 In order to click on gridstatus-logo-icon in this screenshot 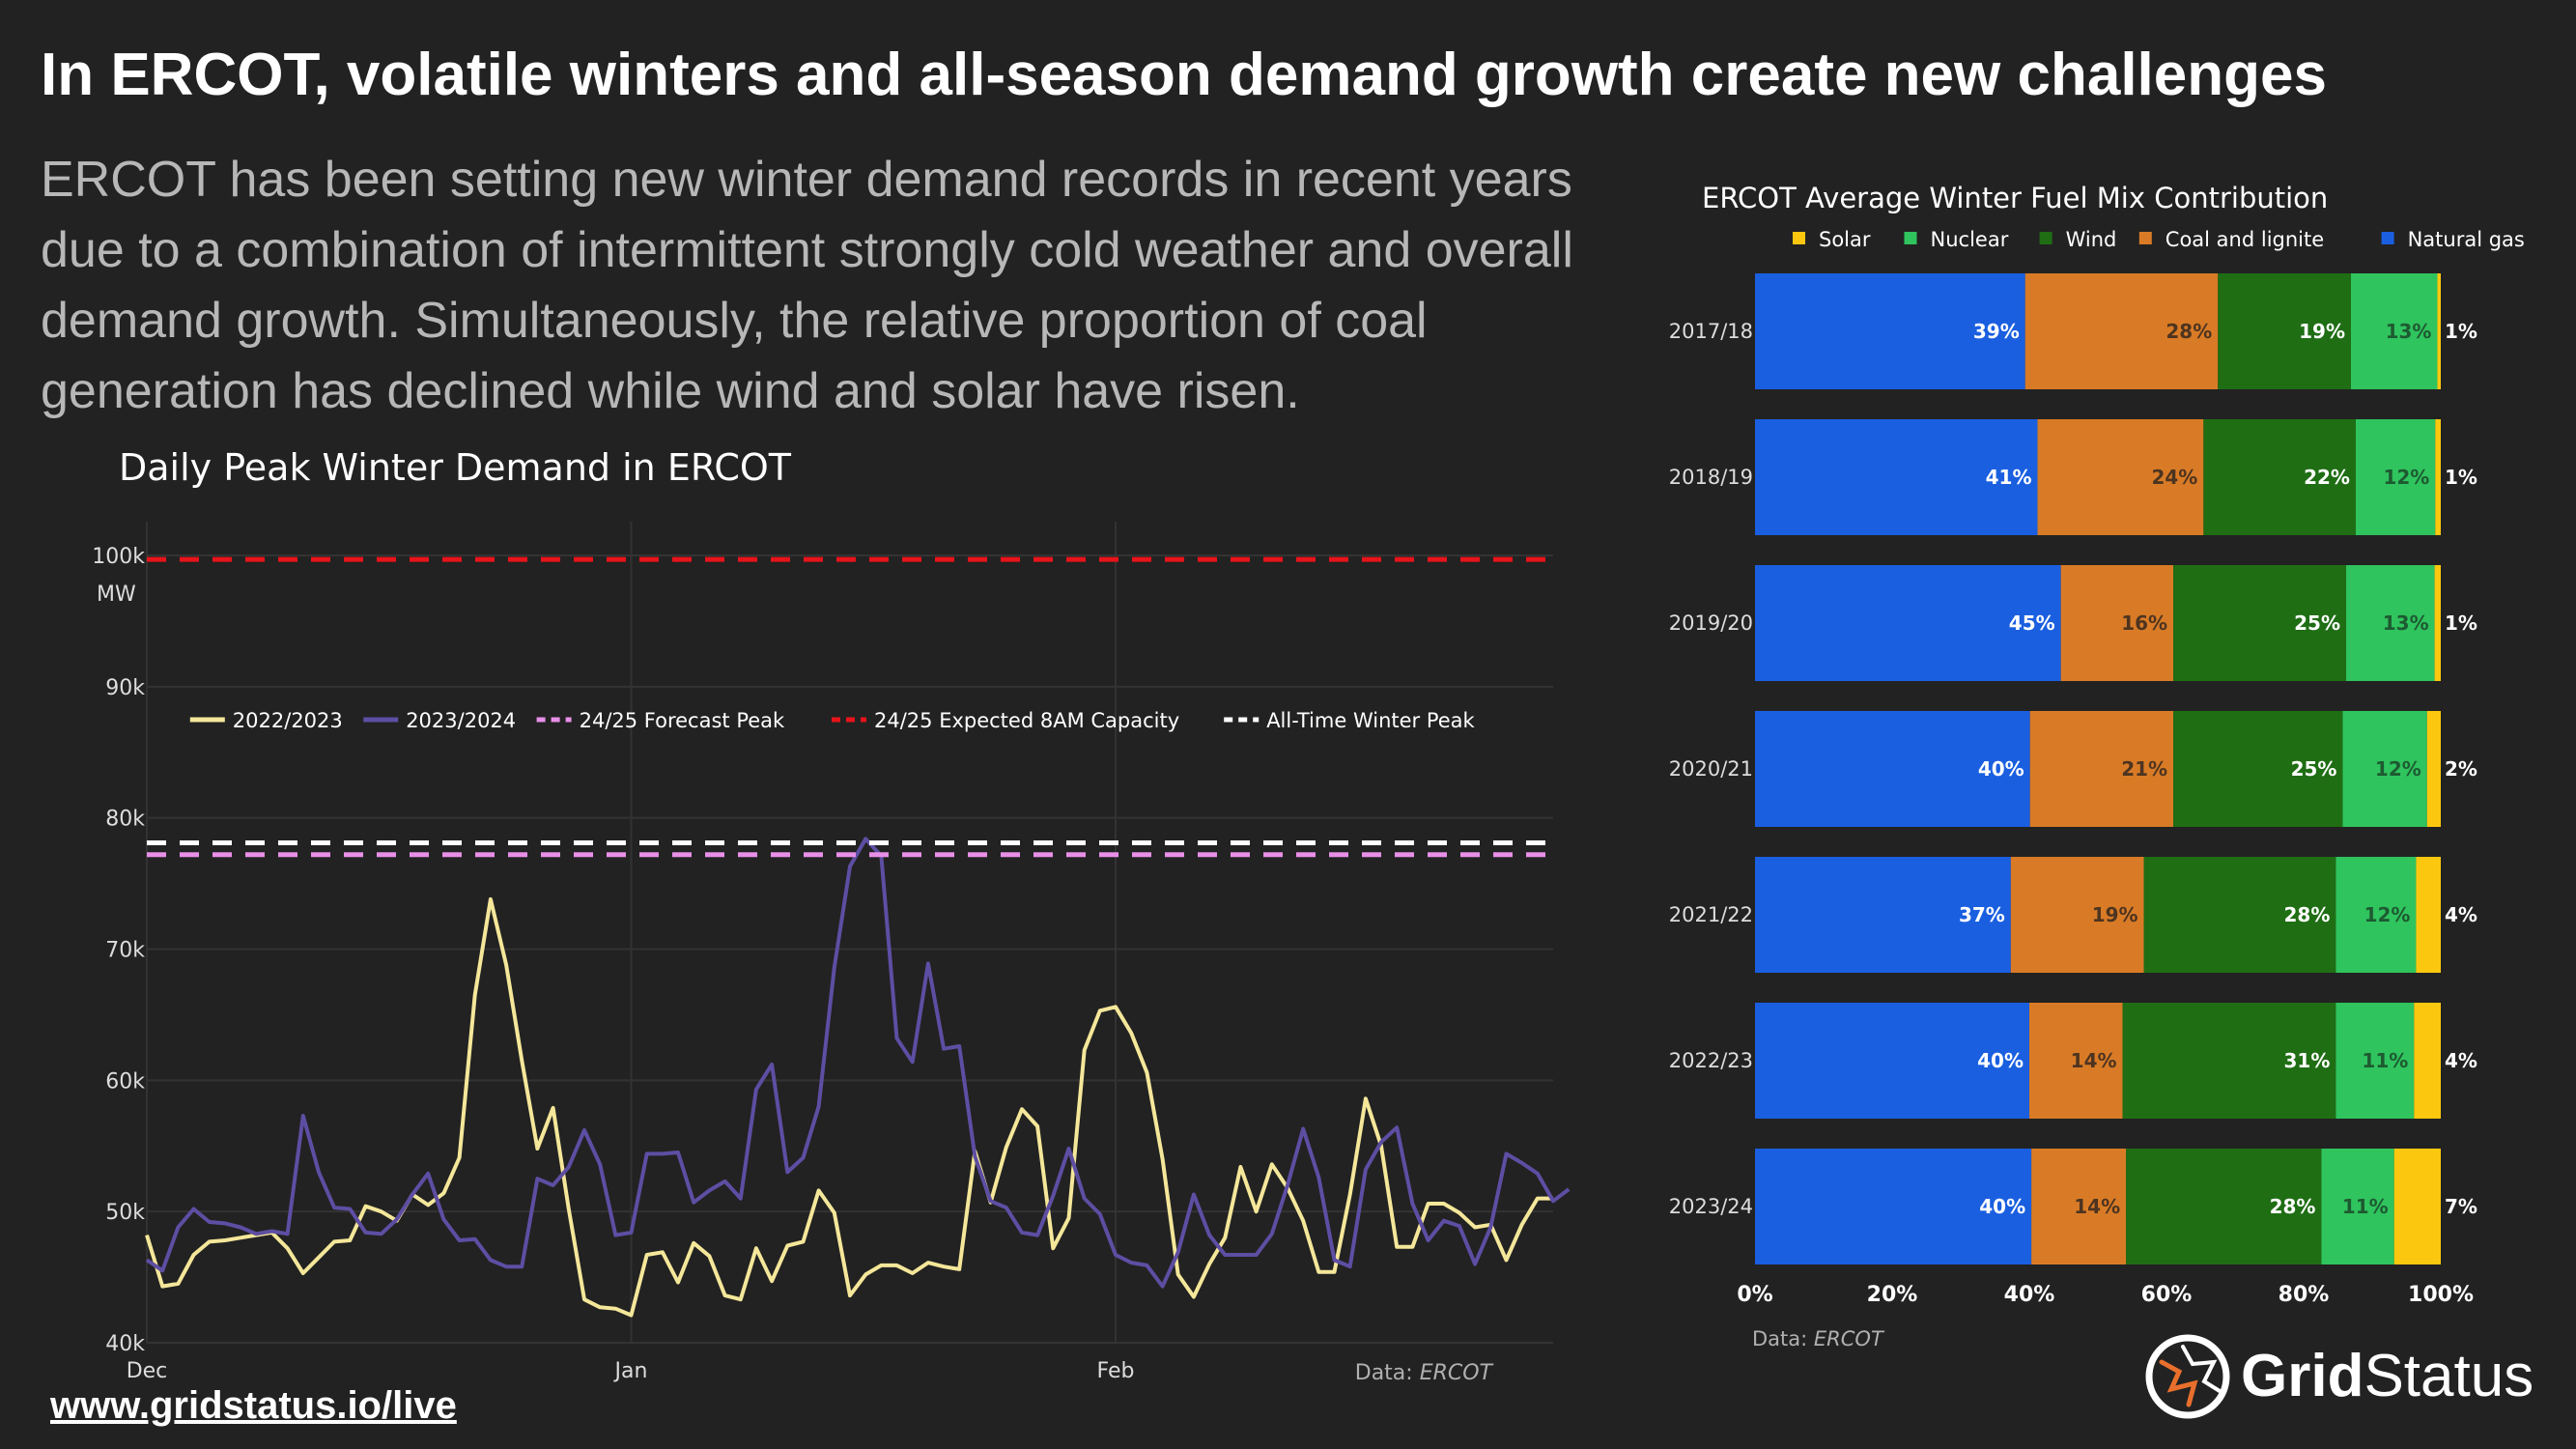, I will do `click(2187, 1376)`.